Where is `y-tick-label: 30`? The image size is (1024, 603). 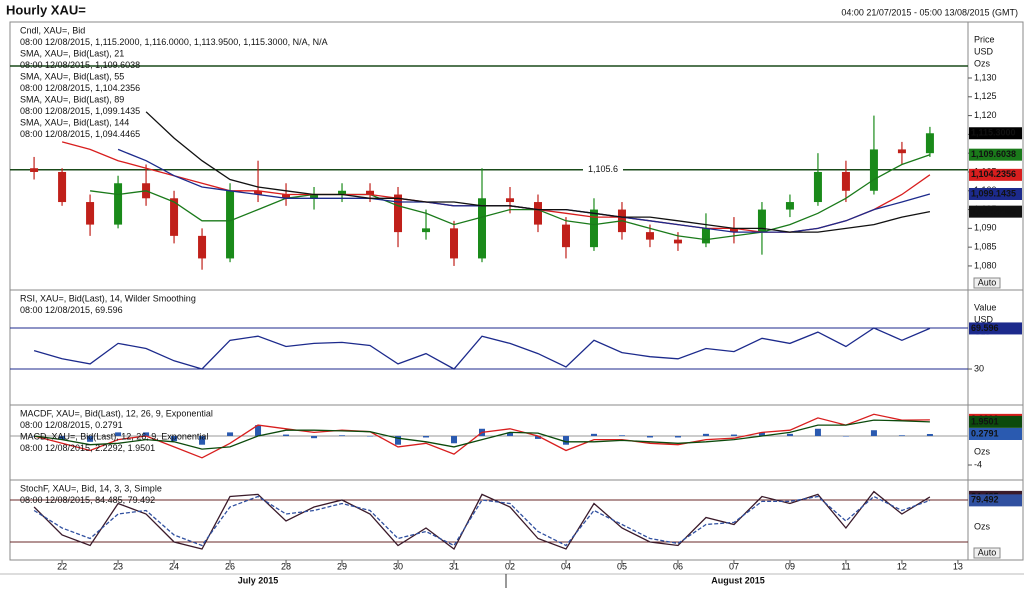 y-tick-label: 30 is located at coordinates (979, 368).